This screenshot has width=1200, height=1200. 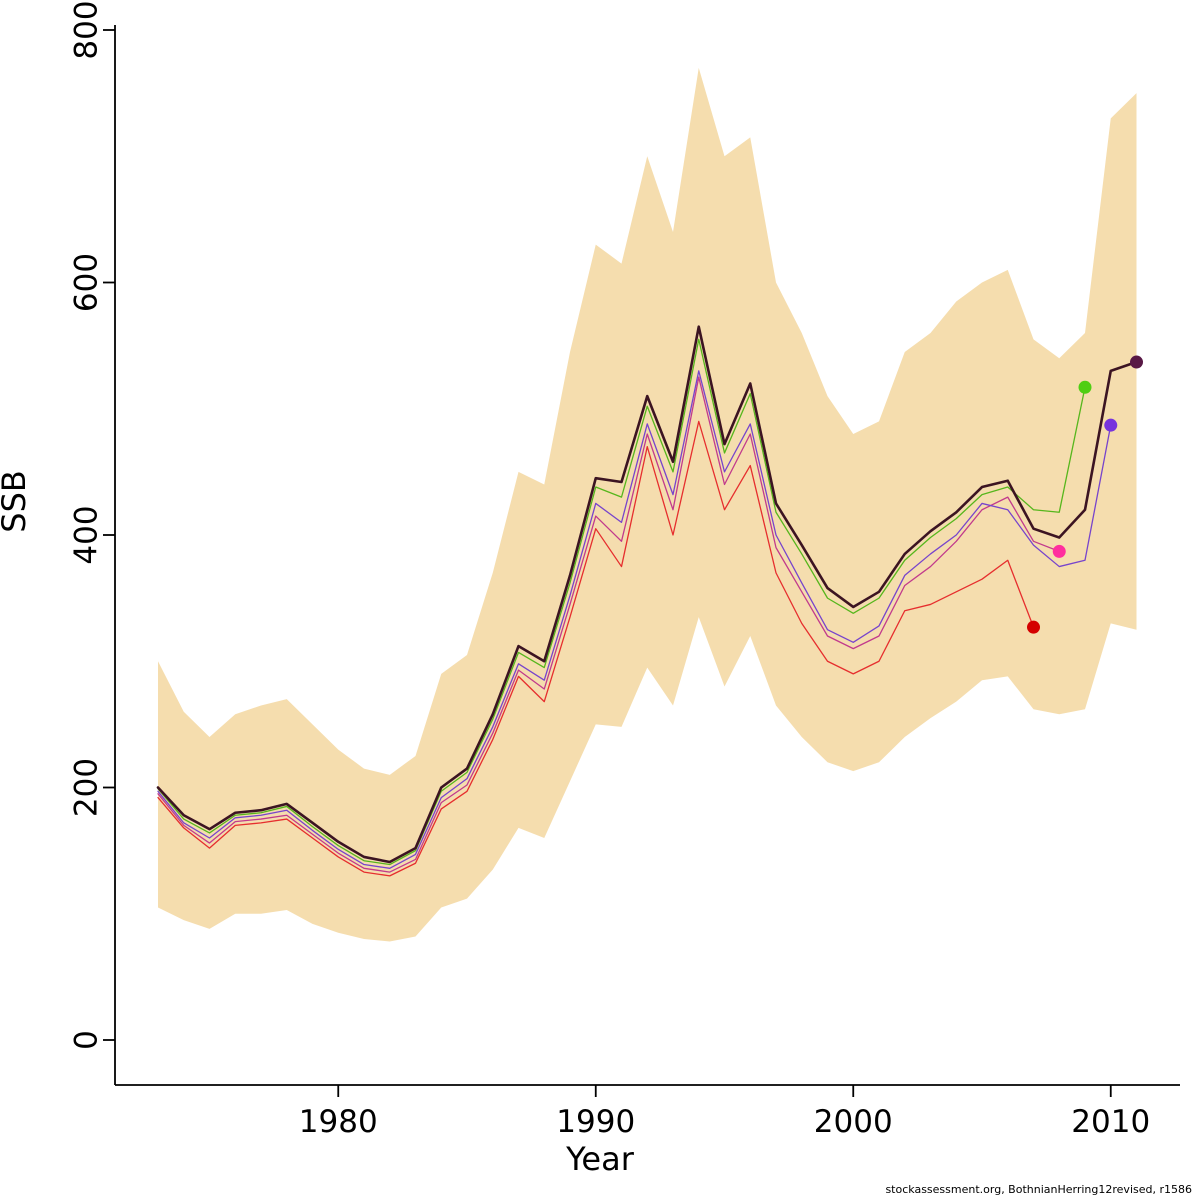 What do you see at coordinates (16, 501) in the screenshot?
I see `y-axis-label: SSB` at bounding box center [16, 501].